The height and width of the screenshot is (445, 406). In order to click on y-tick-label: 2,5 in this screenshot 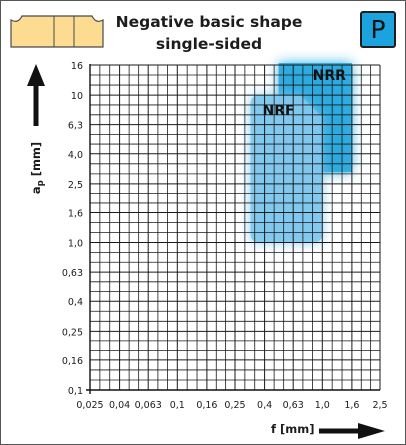, I will do `click(75, 185)`.